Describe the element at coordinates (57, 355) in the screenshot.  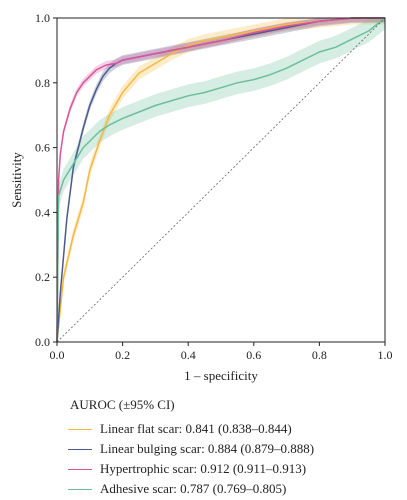
I see `x-tick-label: 0.0` at that location.